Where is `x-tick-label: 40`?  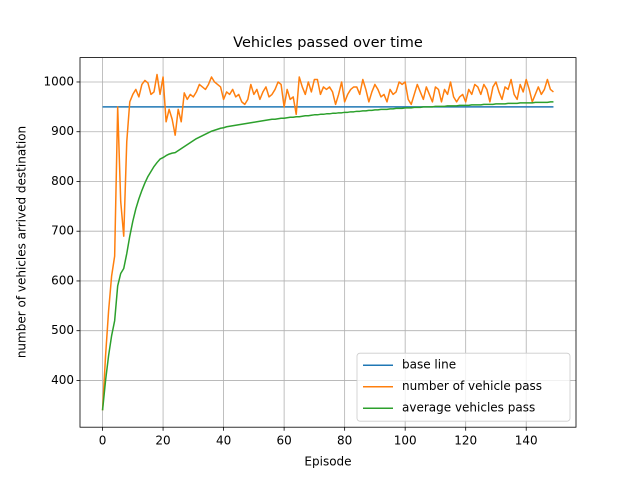
x-tick-label: 40 is located at coordinates (223, 441).